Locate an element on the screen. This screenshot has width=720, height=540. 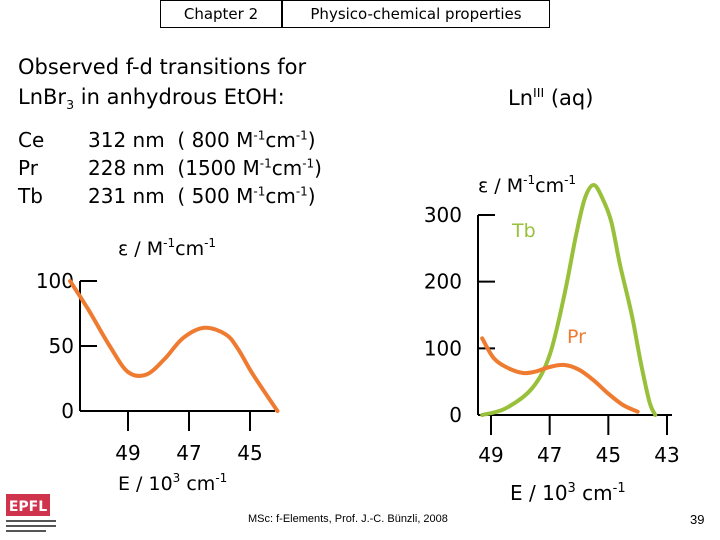
transition-row-pr: Pr 228 nm (1500 M-1cm-1) is located at coordinates (170, 168).